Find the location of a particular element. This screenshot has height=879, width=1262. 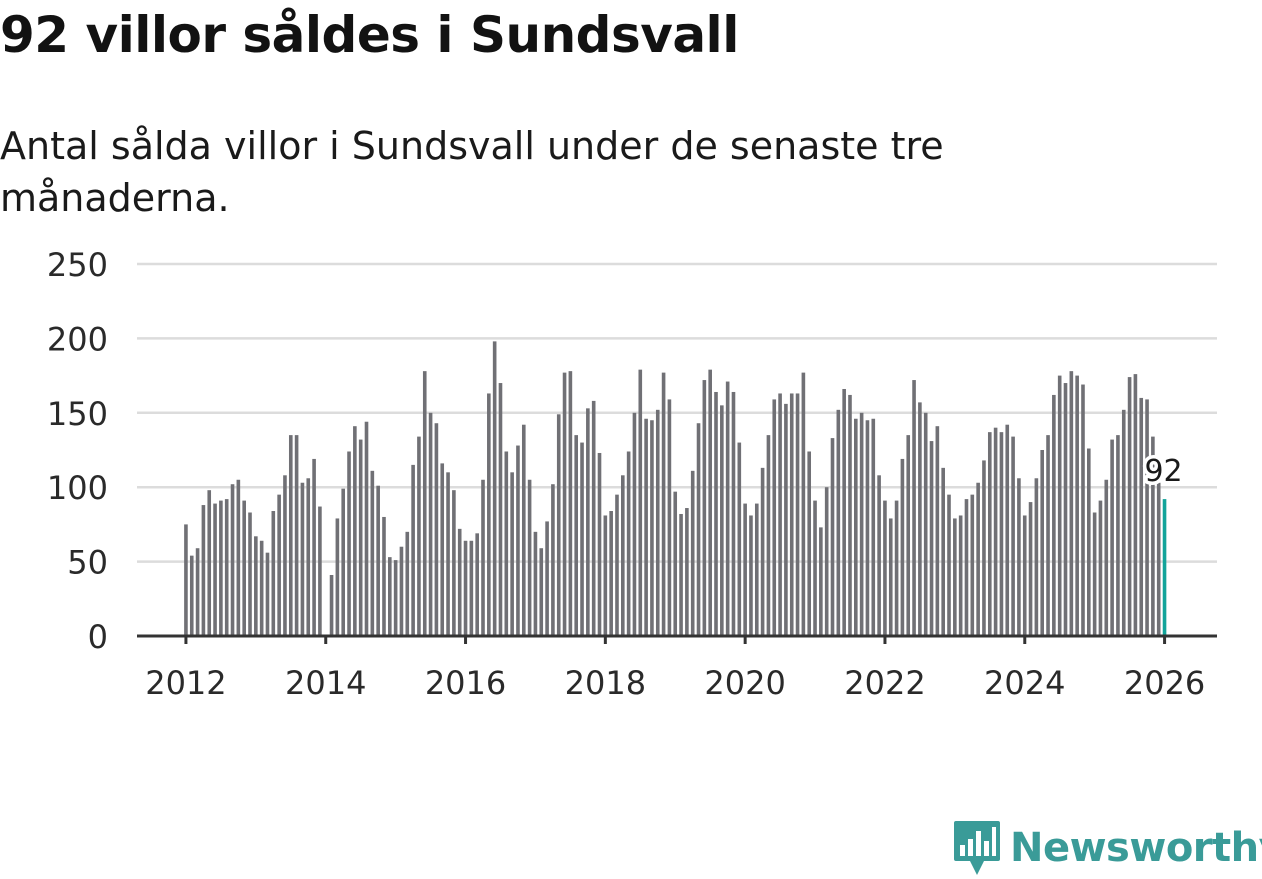

y-tick-label: 50 is located at coordinates (87, 563).